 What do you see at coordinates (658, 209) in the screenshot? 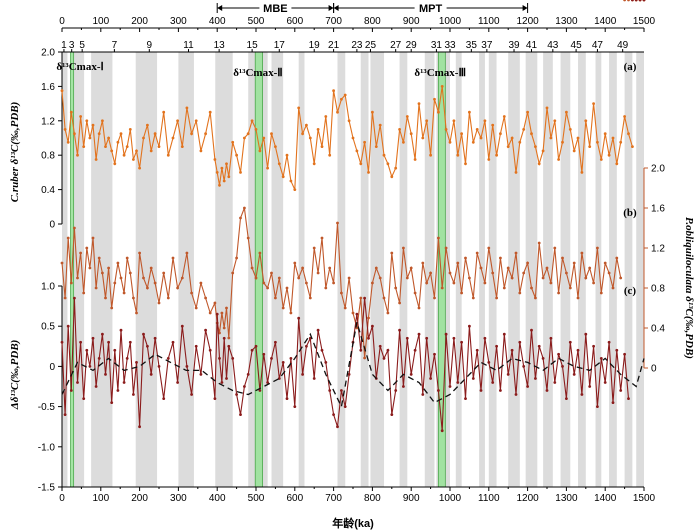
I see `y-tick-label-b-1.6: 1.6` at bounding box center [658, 209].